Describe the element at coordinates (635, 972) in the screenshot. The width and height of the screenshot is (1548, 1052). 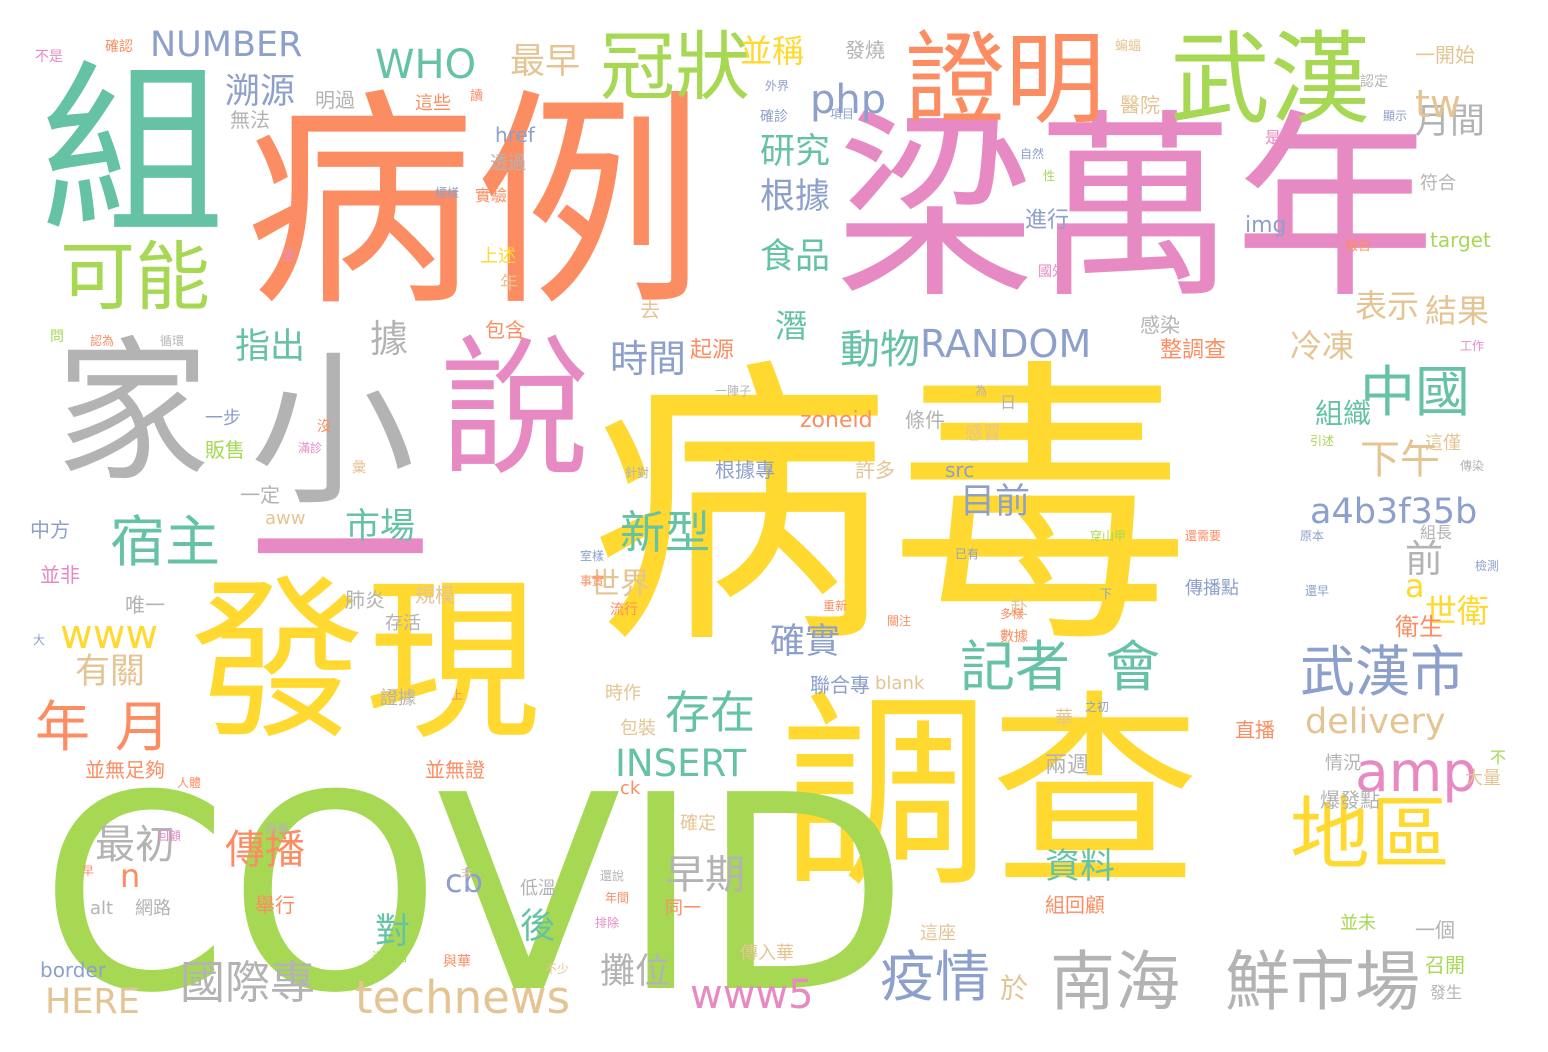
I see `word-72: 攤位` at that location.